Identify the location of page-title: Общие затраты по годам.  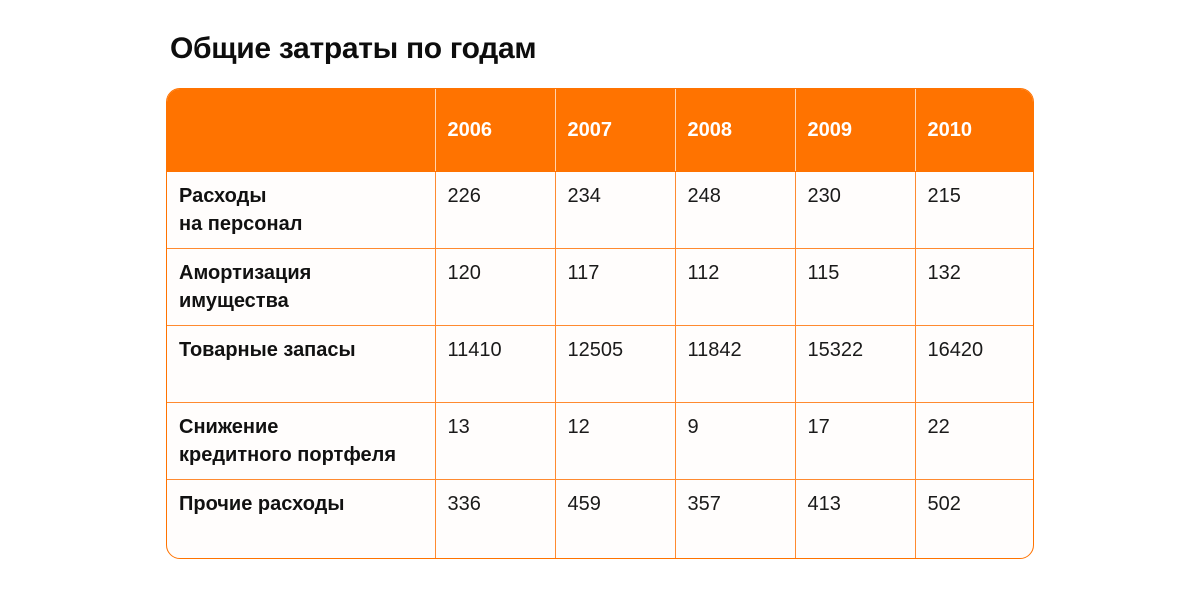
(353, 48).